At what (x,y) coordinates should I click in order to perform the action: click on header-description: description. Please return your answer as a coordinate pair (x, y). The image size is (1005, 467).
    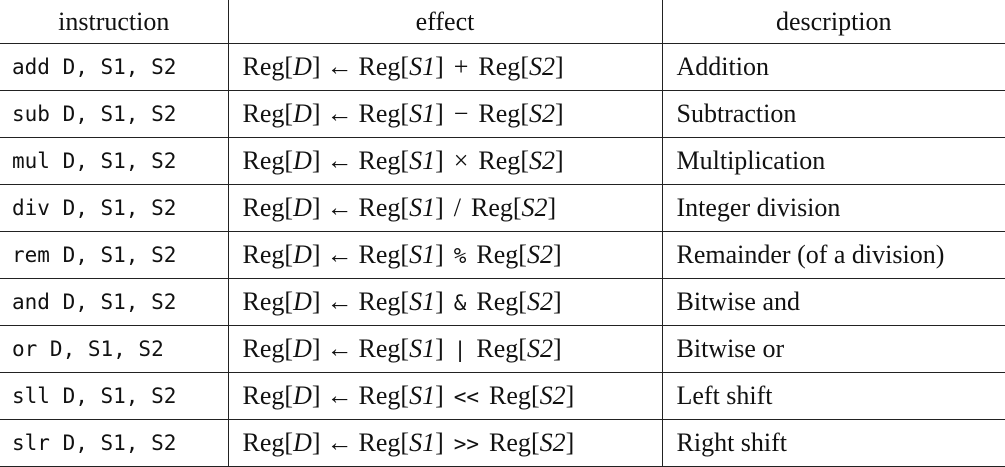
    Looking at the image, I should click on (833, 22).